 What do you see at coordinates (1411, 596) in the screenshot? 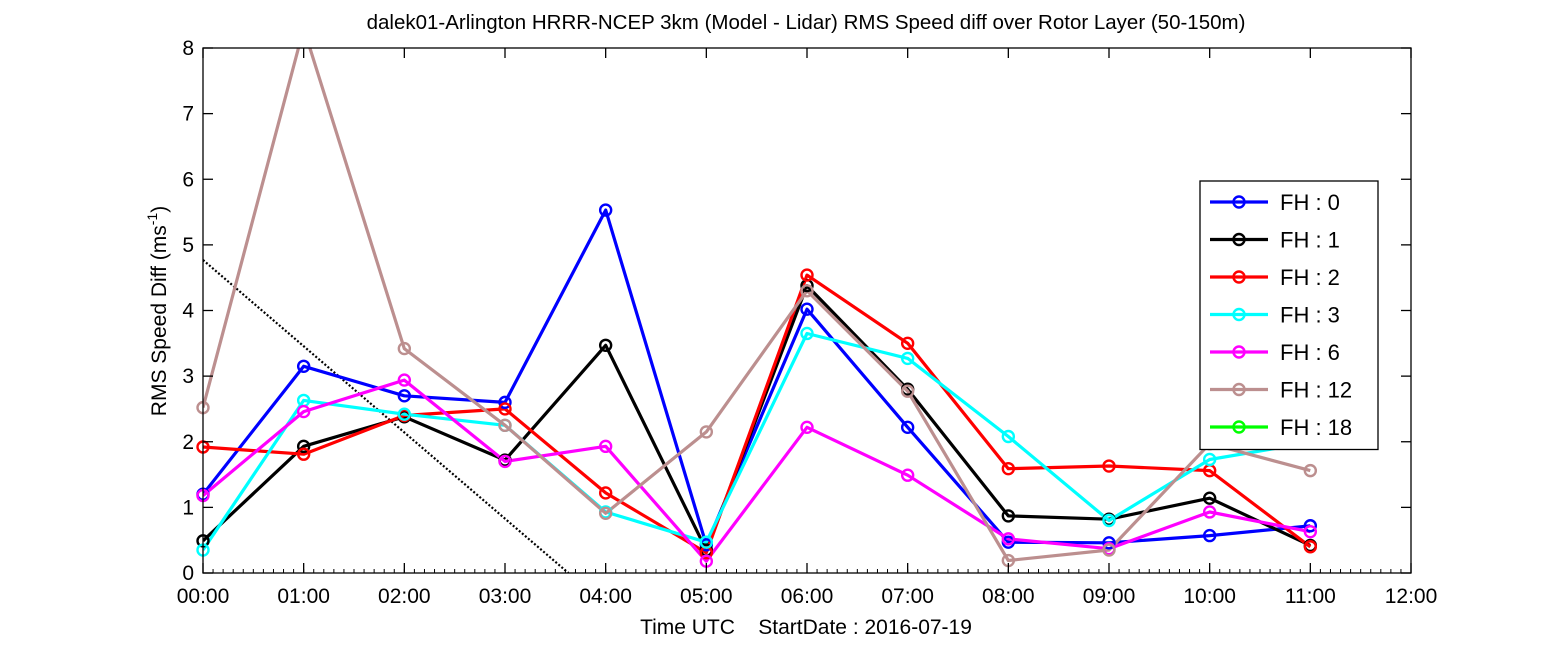
I see `x-tick-label-12: 12:00` at bounding box center [1411, 596].